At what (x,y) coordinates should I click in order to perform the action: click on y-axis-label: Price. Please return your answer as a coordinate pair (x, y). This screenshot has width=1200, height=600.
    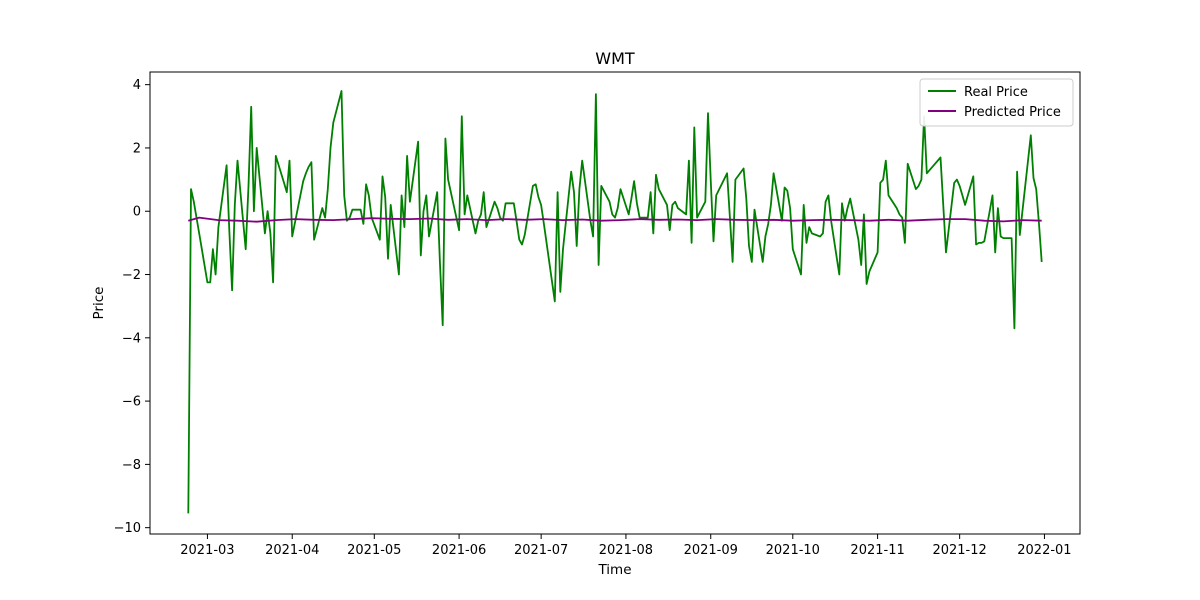
    Looking at the image, I should click on (99, 303).